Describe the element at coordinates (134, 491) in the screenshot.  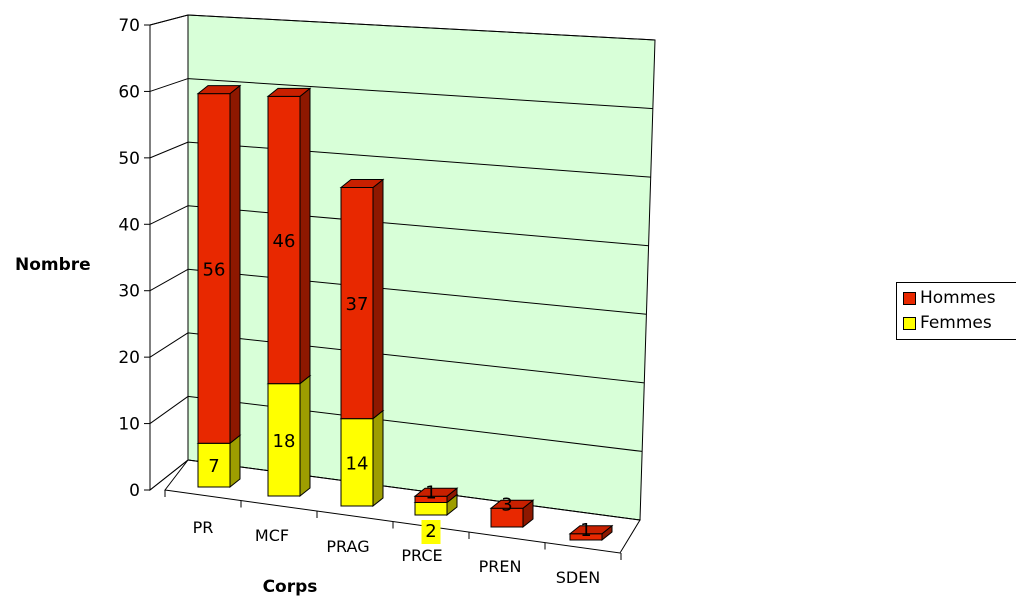
I see `y-tick-label: 0` at that location.